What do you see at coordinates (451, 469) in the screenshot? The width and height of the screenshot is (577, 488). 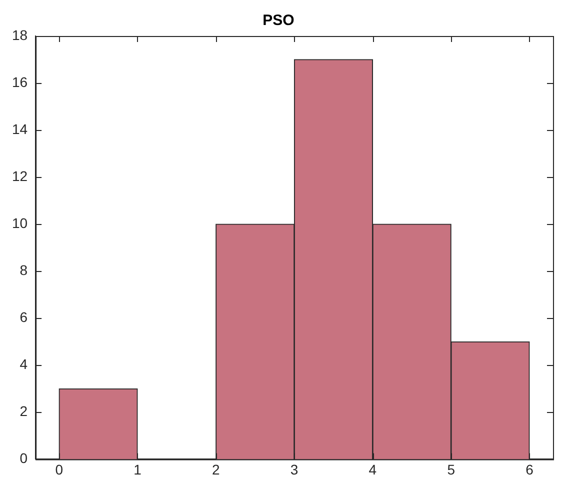 I see `x-tick-label: 5` at bounding box center [451, 469].